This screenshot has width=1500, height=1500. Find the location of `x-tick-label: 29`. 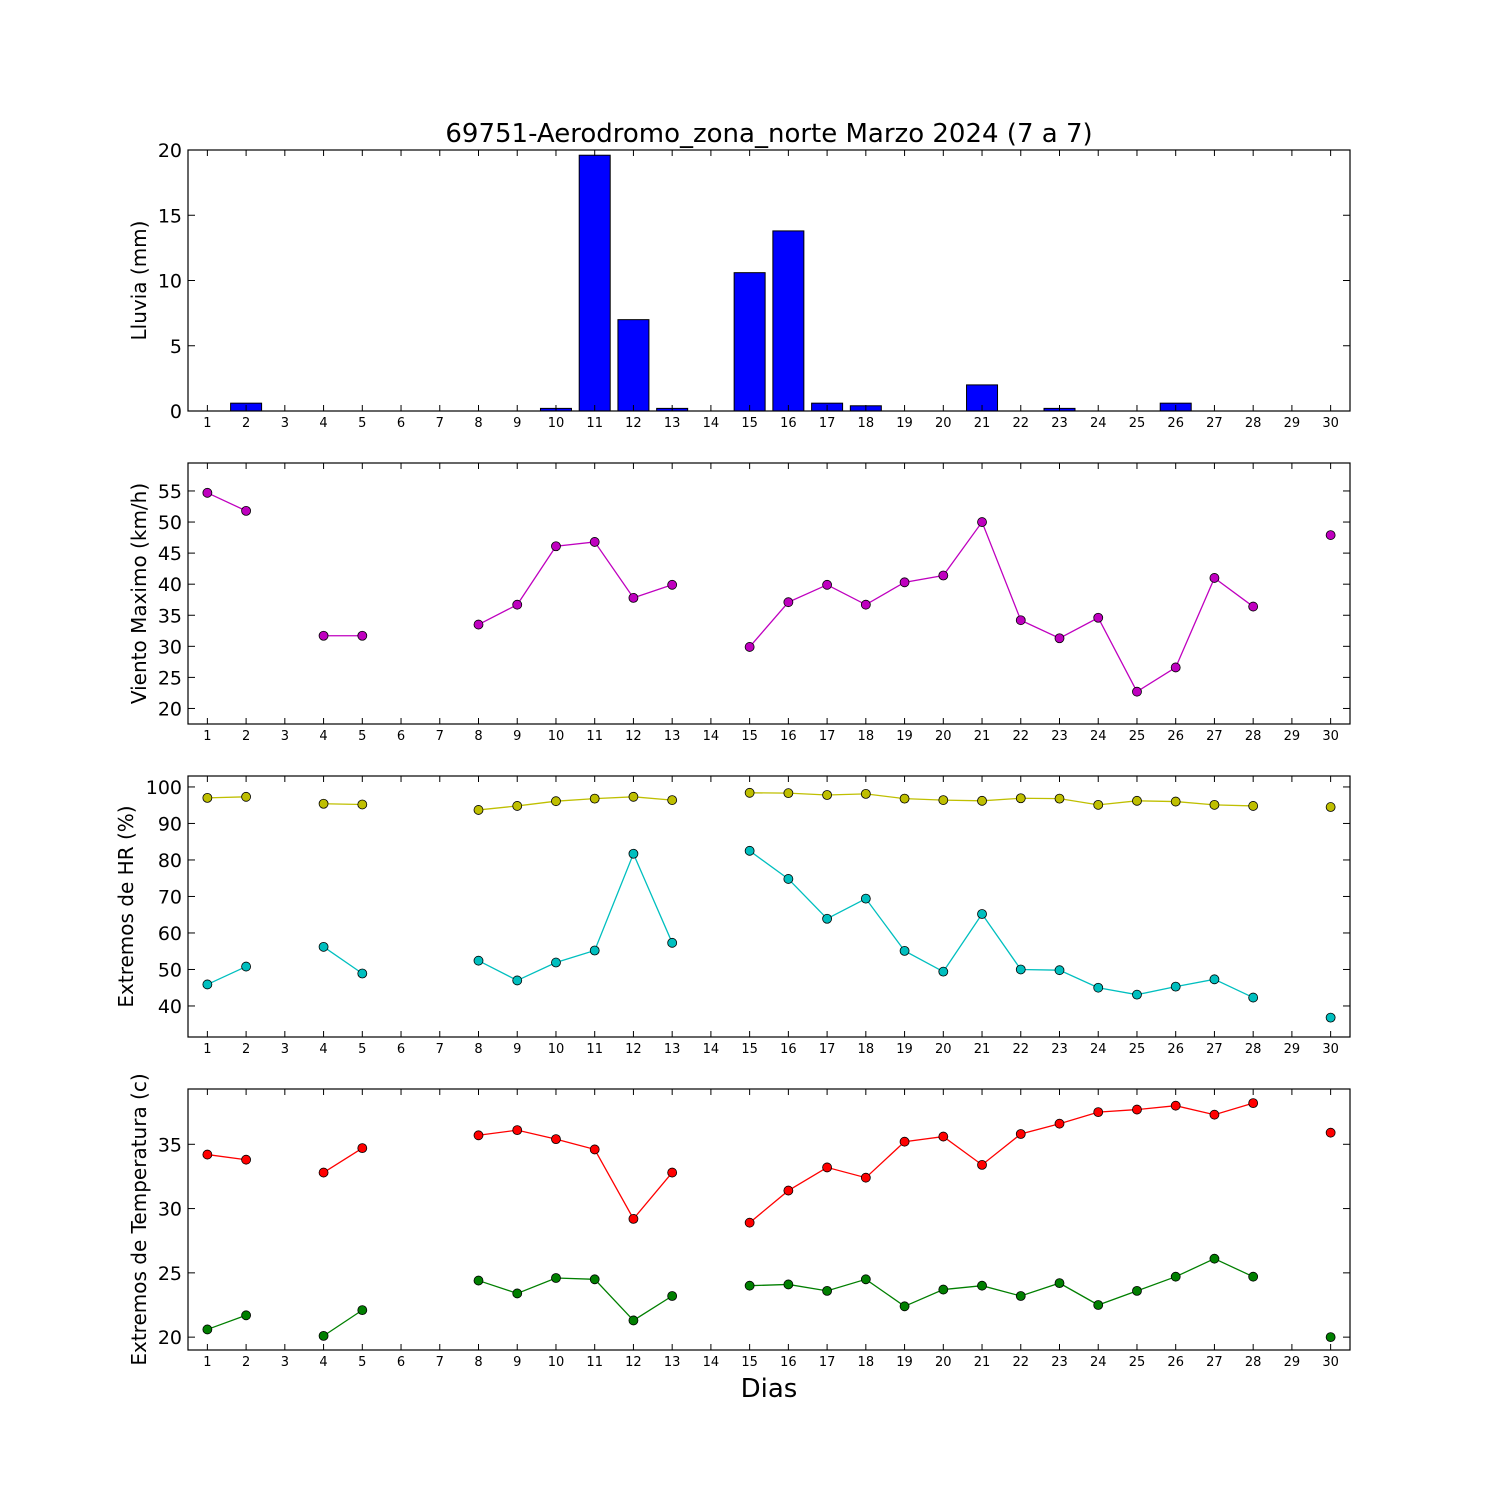

x-tick-label: 29 is located at coordinates (1292, 1362).